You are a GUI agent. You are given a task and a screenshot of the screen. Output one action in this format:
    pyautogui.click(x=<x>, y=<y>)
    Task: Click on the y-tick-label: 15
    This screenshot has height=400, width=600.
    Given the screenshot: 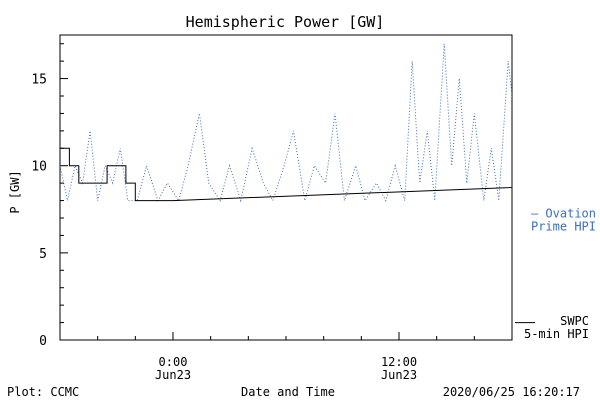 What is the action you would take?
    pyautogui.click(x=39, y=80)
    